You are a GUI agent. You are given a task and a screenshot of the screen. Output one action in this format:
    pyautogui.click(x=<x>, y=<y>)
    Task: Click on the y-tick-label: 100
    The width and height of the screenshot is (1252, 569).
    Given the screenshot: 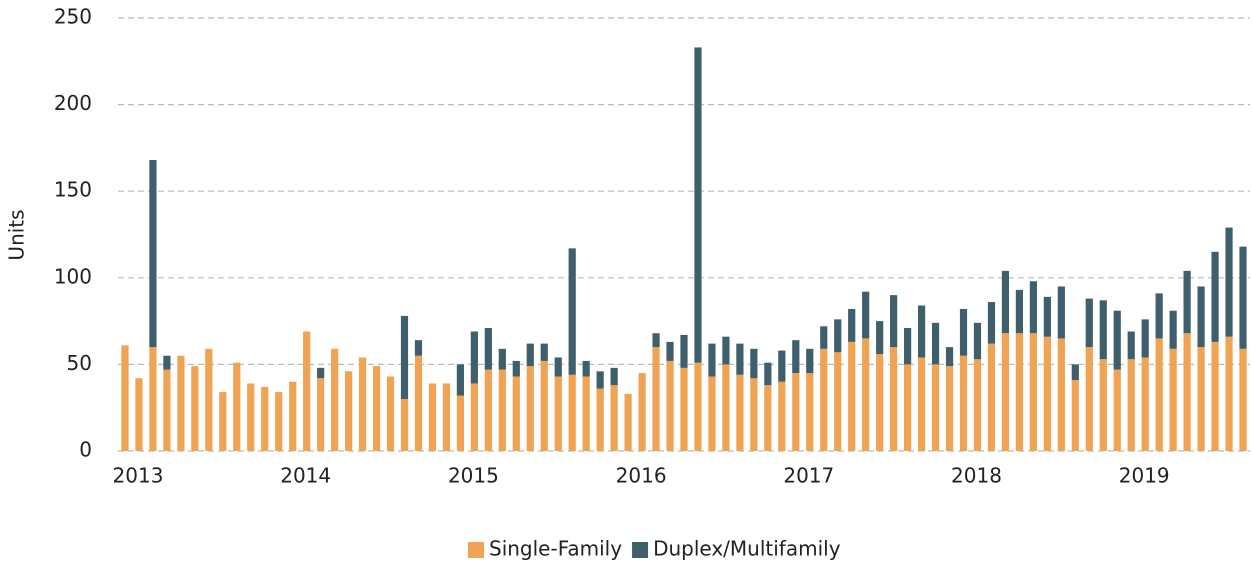 What is the action you would take?
    pyautogui.click(x=73, y=276)
    